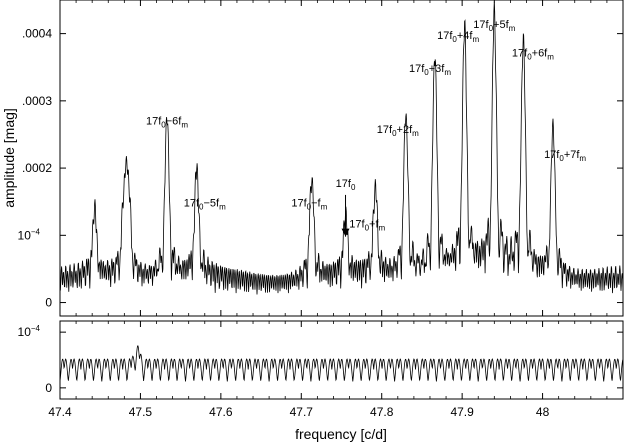  What do you see at coordinates (37, 168) in the screenshot?
I see `y-tick-label: .0002` at bounding box center [37, 168].